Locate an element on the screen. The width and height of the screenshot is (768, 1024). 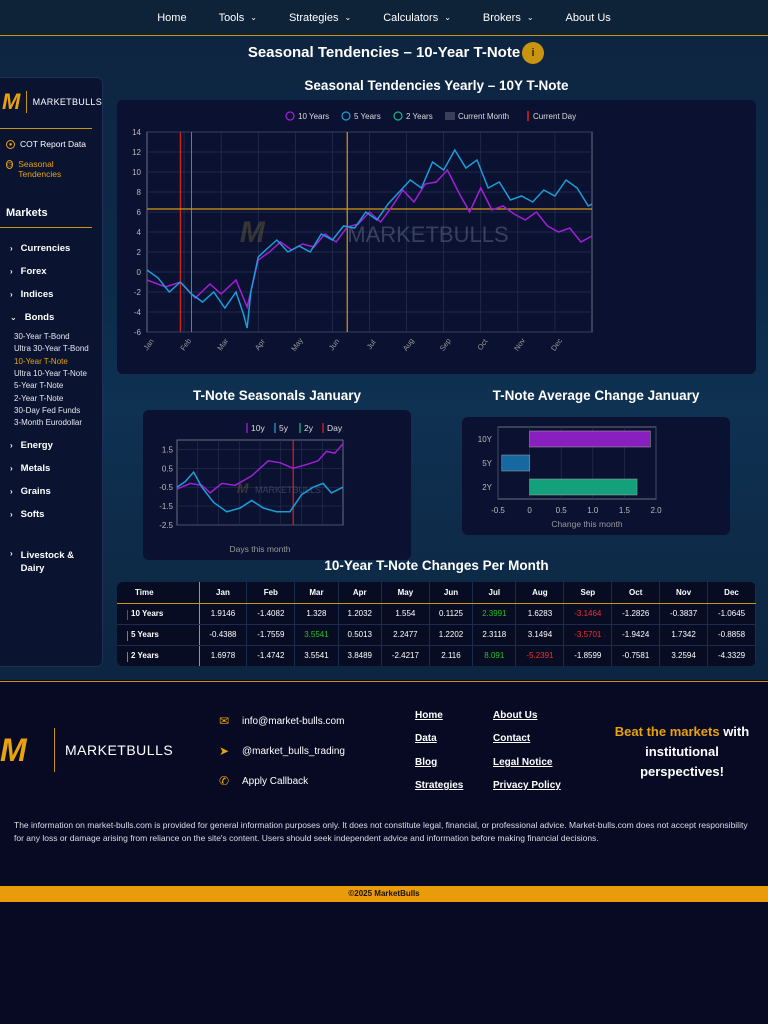
footer-link-strategies: Strategies is located at coordinates (439, 785).